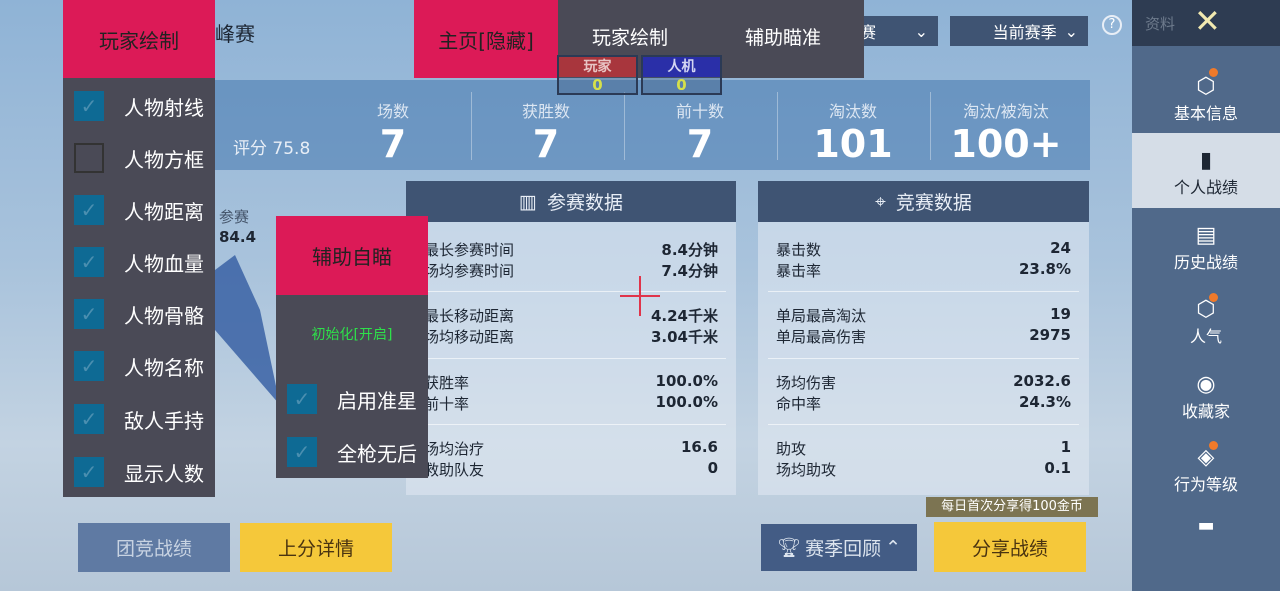  Describe the element at coordinates (686, 402) in the screenshot. I see `stat-value: 100.0%` at that location.